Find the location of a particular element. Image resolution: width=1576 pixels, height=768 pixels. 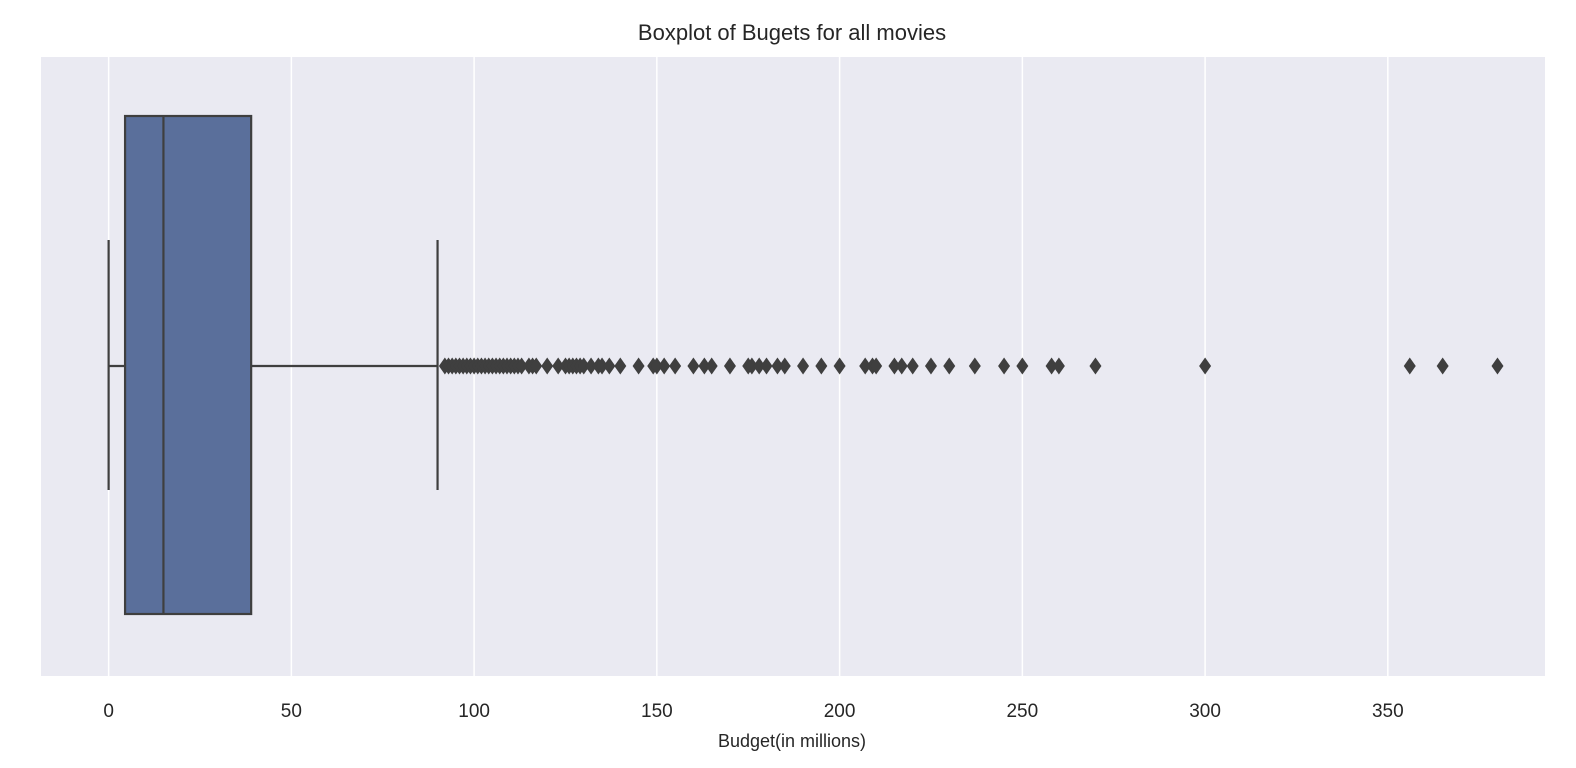

x-tick-label: 300 is located at coordinates (1205, 711).